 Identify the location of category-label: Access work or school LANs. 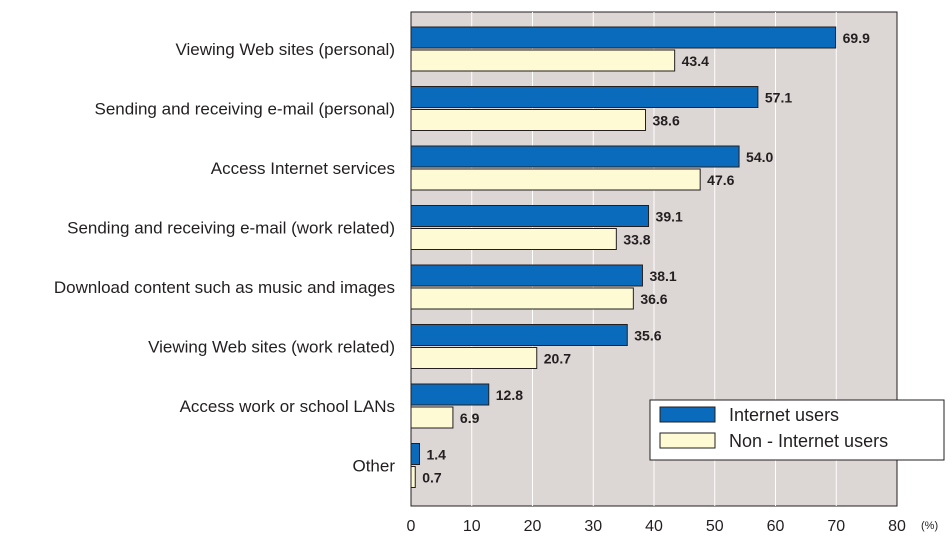
(287, 406).